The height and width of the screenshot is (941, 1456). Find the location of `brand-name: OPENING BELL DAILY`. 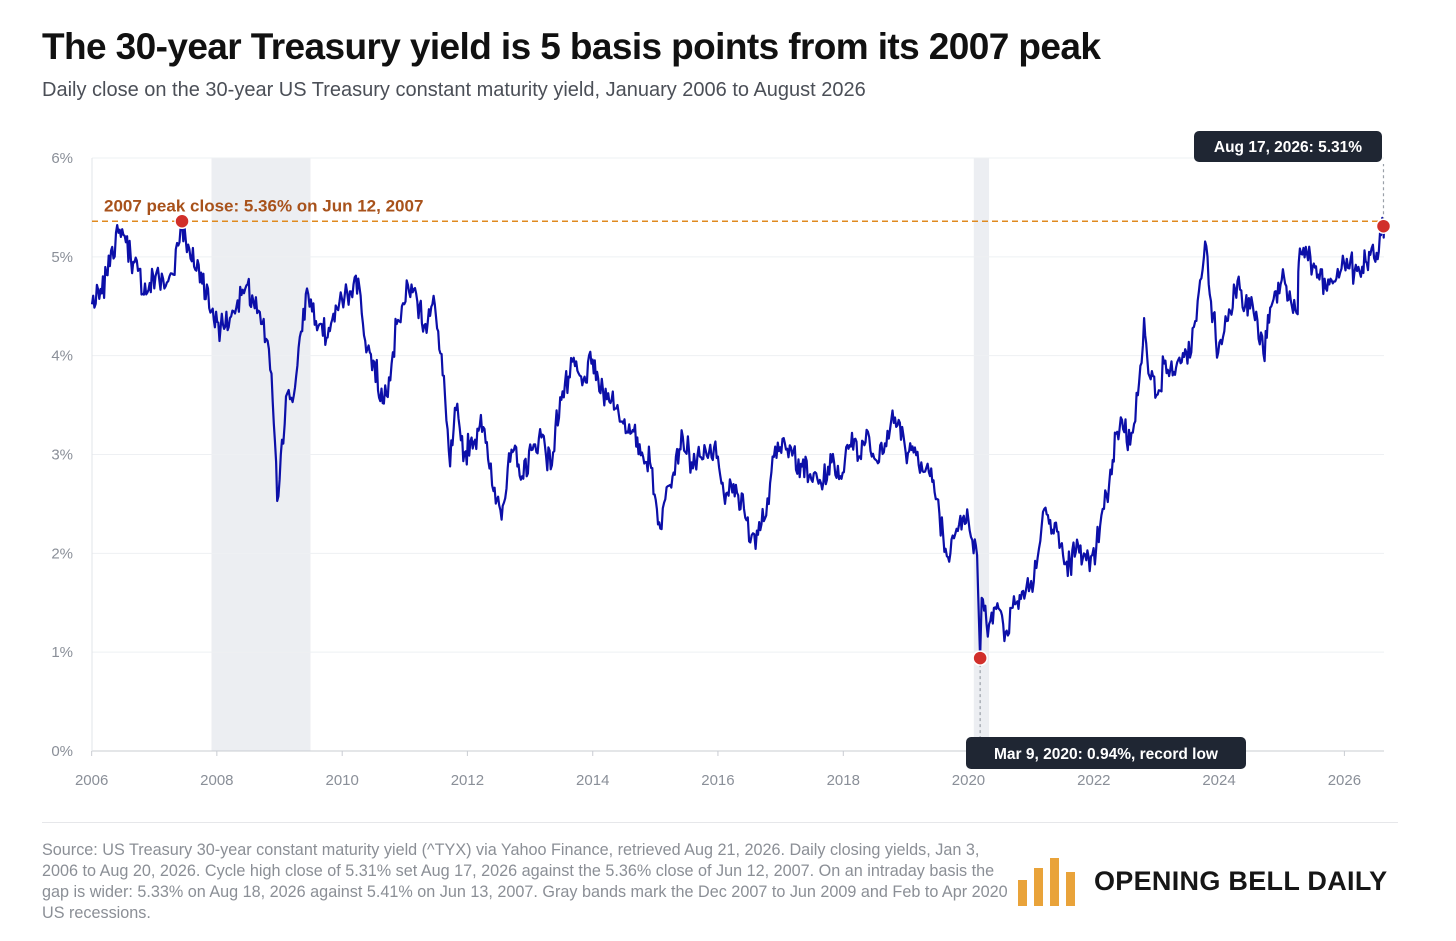

brand-name: OPENING BELL DAILY is located at coordinates (1241, 880).